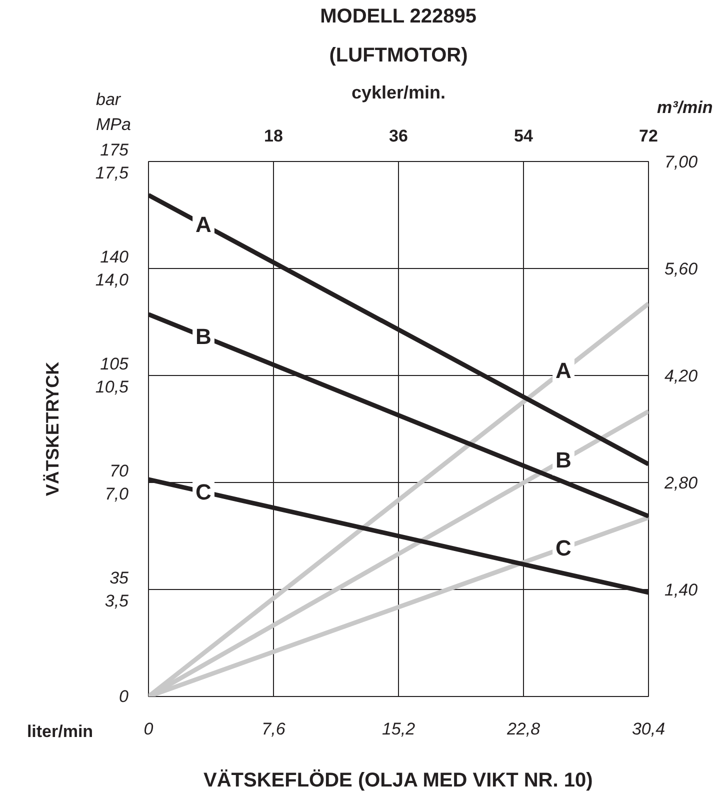 The width and height of the screenshot is (728, 800). Describe the element at coordinates (120, 471) in the screenshot. I see `y-tick-label: 70` at that location.